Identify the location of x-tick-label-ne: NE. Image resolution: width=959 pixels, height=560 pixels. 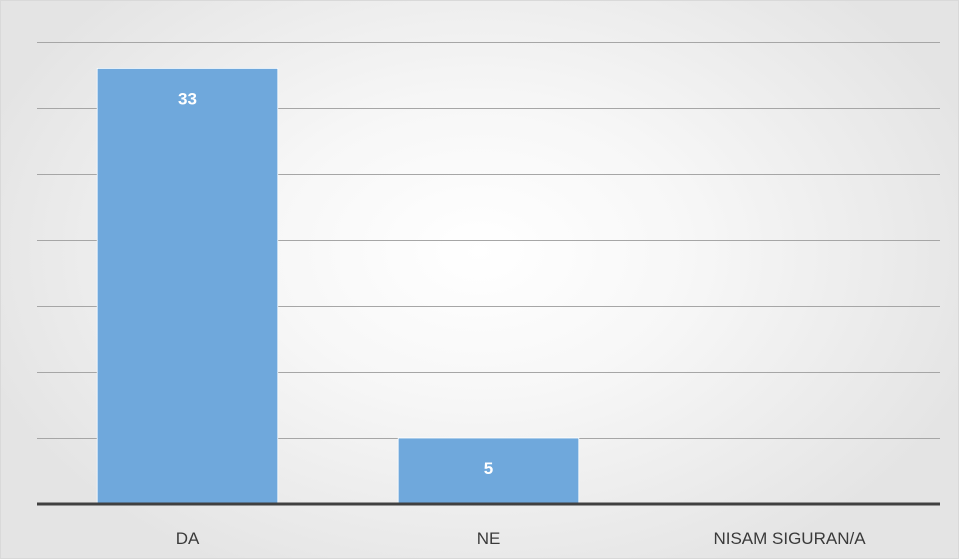
(489, 538).